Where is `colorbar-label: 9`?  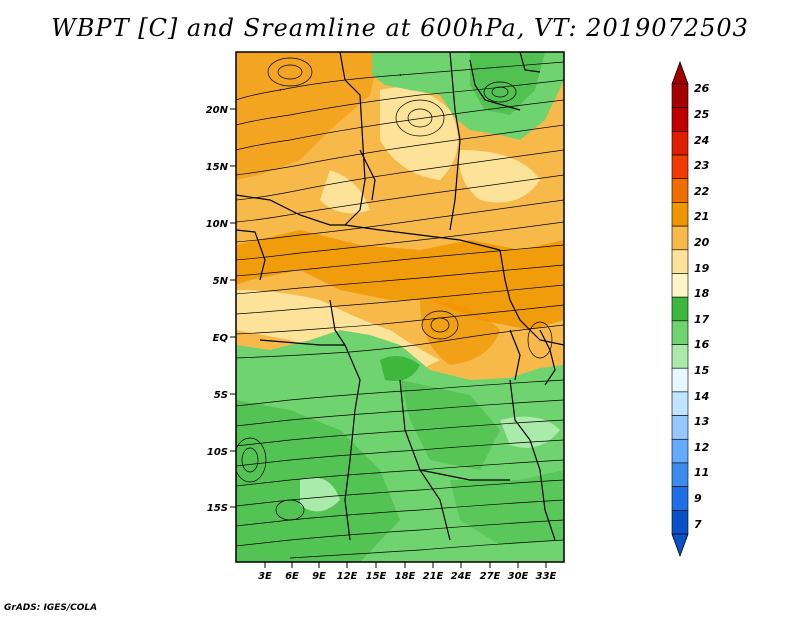
colorbar-label: 9 is located at coordinates (698, 498).